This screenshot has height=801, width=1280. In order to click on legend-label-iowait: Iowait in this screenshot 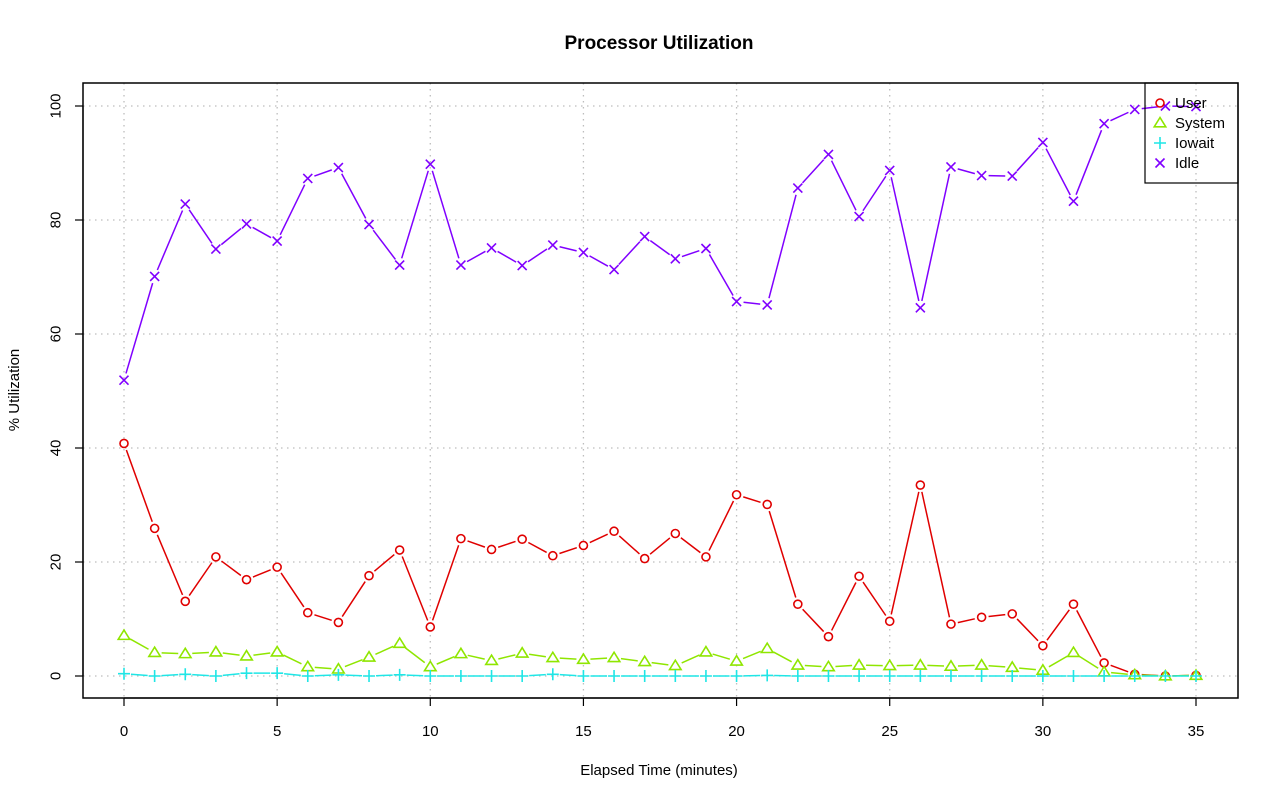, I will do `click(1195, 143)`.